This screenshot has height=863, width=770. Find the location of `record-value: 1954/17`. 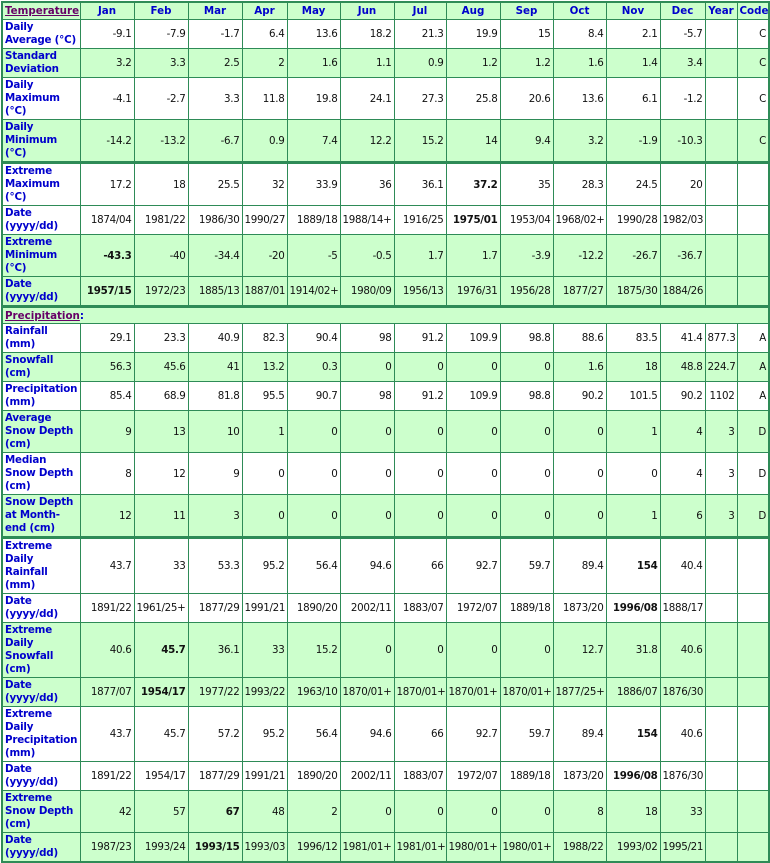

record-value: 1954/17 is located at coordinates (163, 692).